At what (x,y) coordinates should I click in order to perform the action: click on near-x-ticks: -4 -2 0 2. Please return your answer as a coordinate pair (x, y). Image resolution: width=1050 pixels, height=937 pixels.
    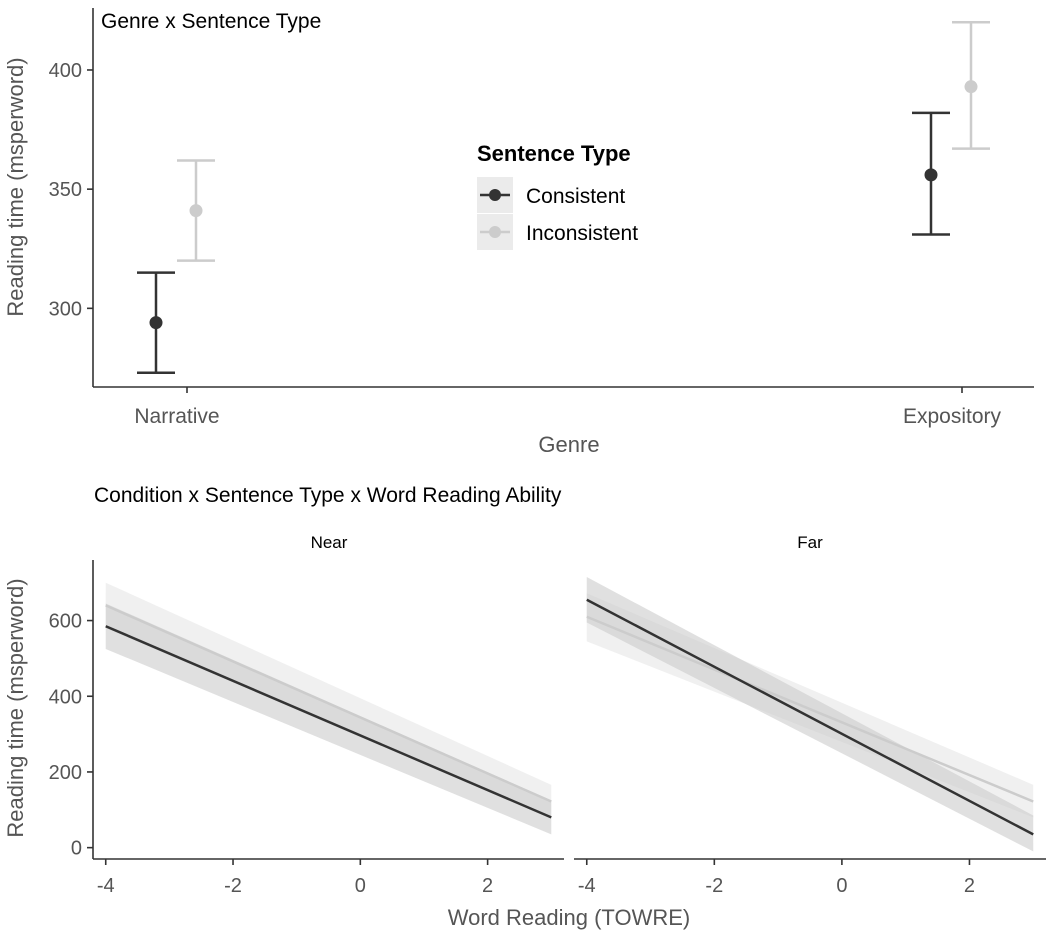
    Looking at the image, I should click on (295, 878).